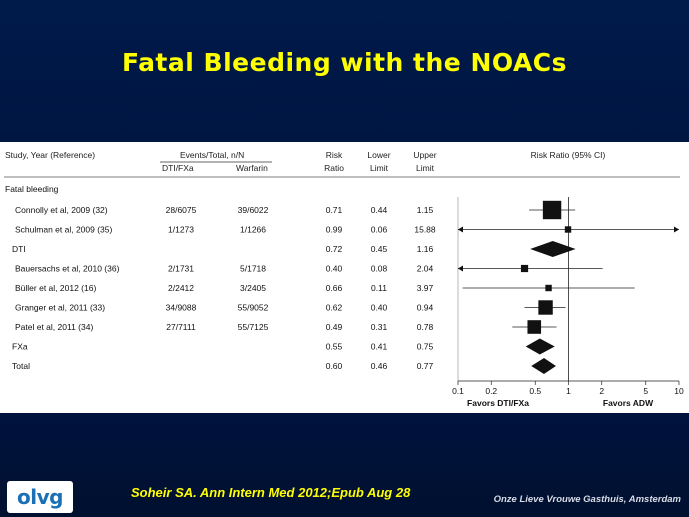 The height and width of the screenshot is (517, 689). Describe the element at coordinates (425, 308) in the screenshot. I see `row-upper-limit: 0.94` at that location.